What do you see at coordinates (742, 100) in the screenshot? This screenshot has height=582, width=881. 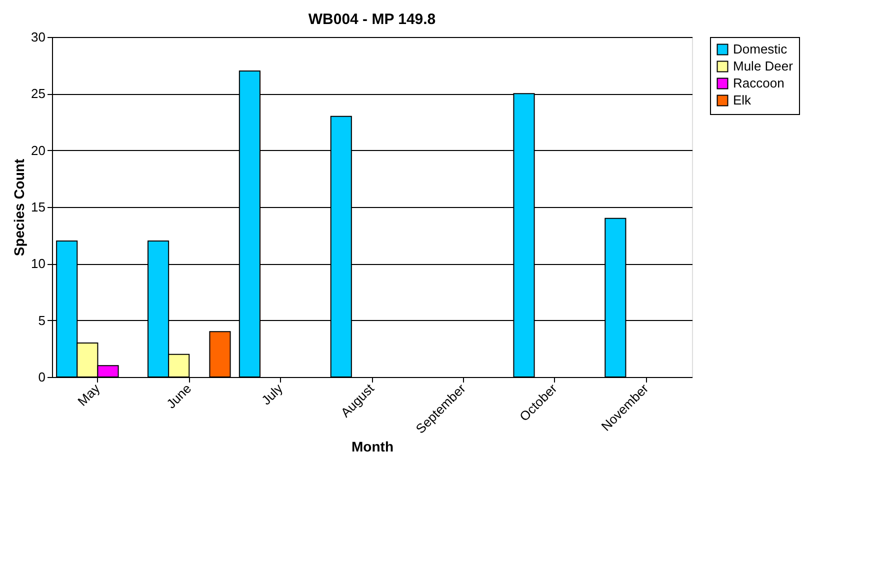 I see `legend-label: Elk` at bounding box center [742, 100].